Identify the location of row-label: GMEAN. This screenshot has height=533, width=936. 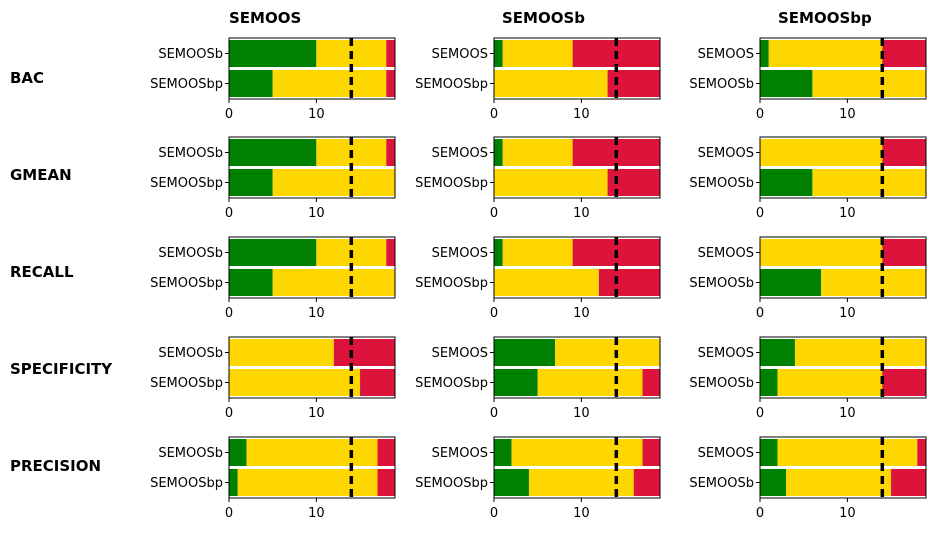
(41, 175).